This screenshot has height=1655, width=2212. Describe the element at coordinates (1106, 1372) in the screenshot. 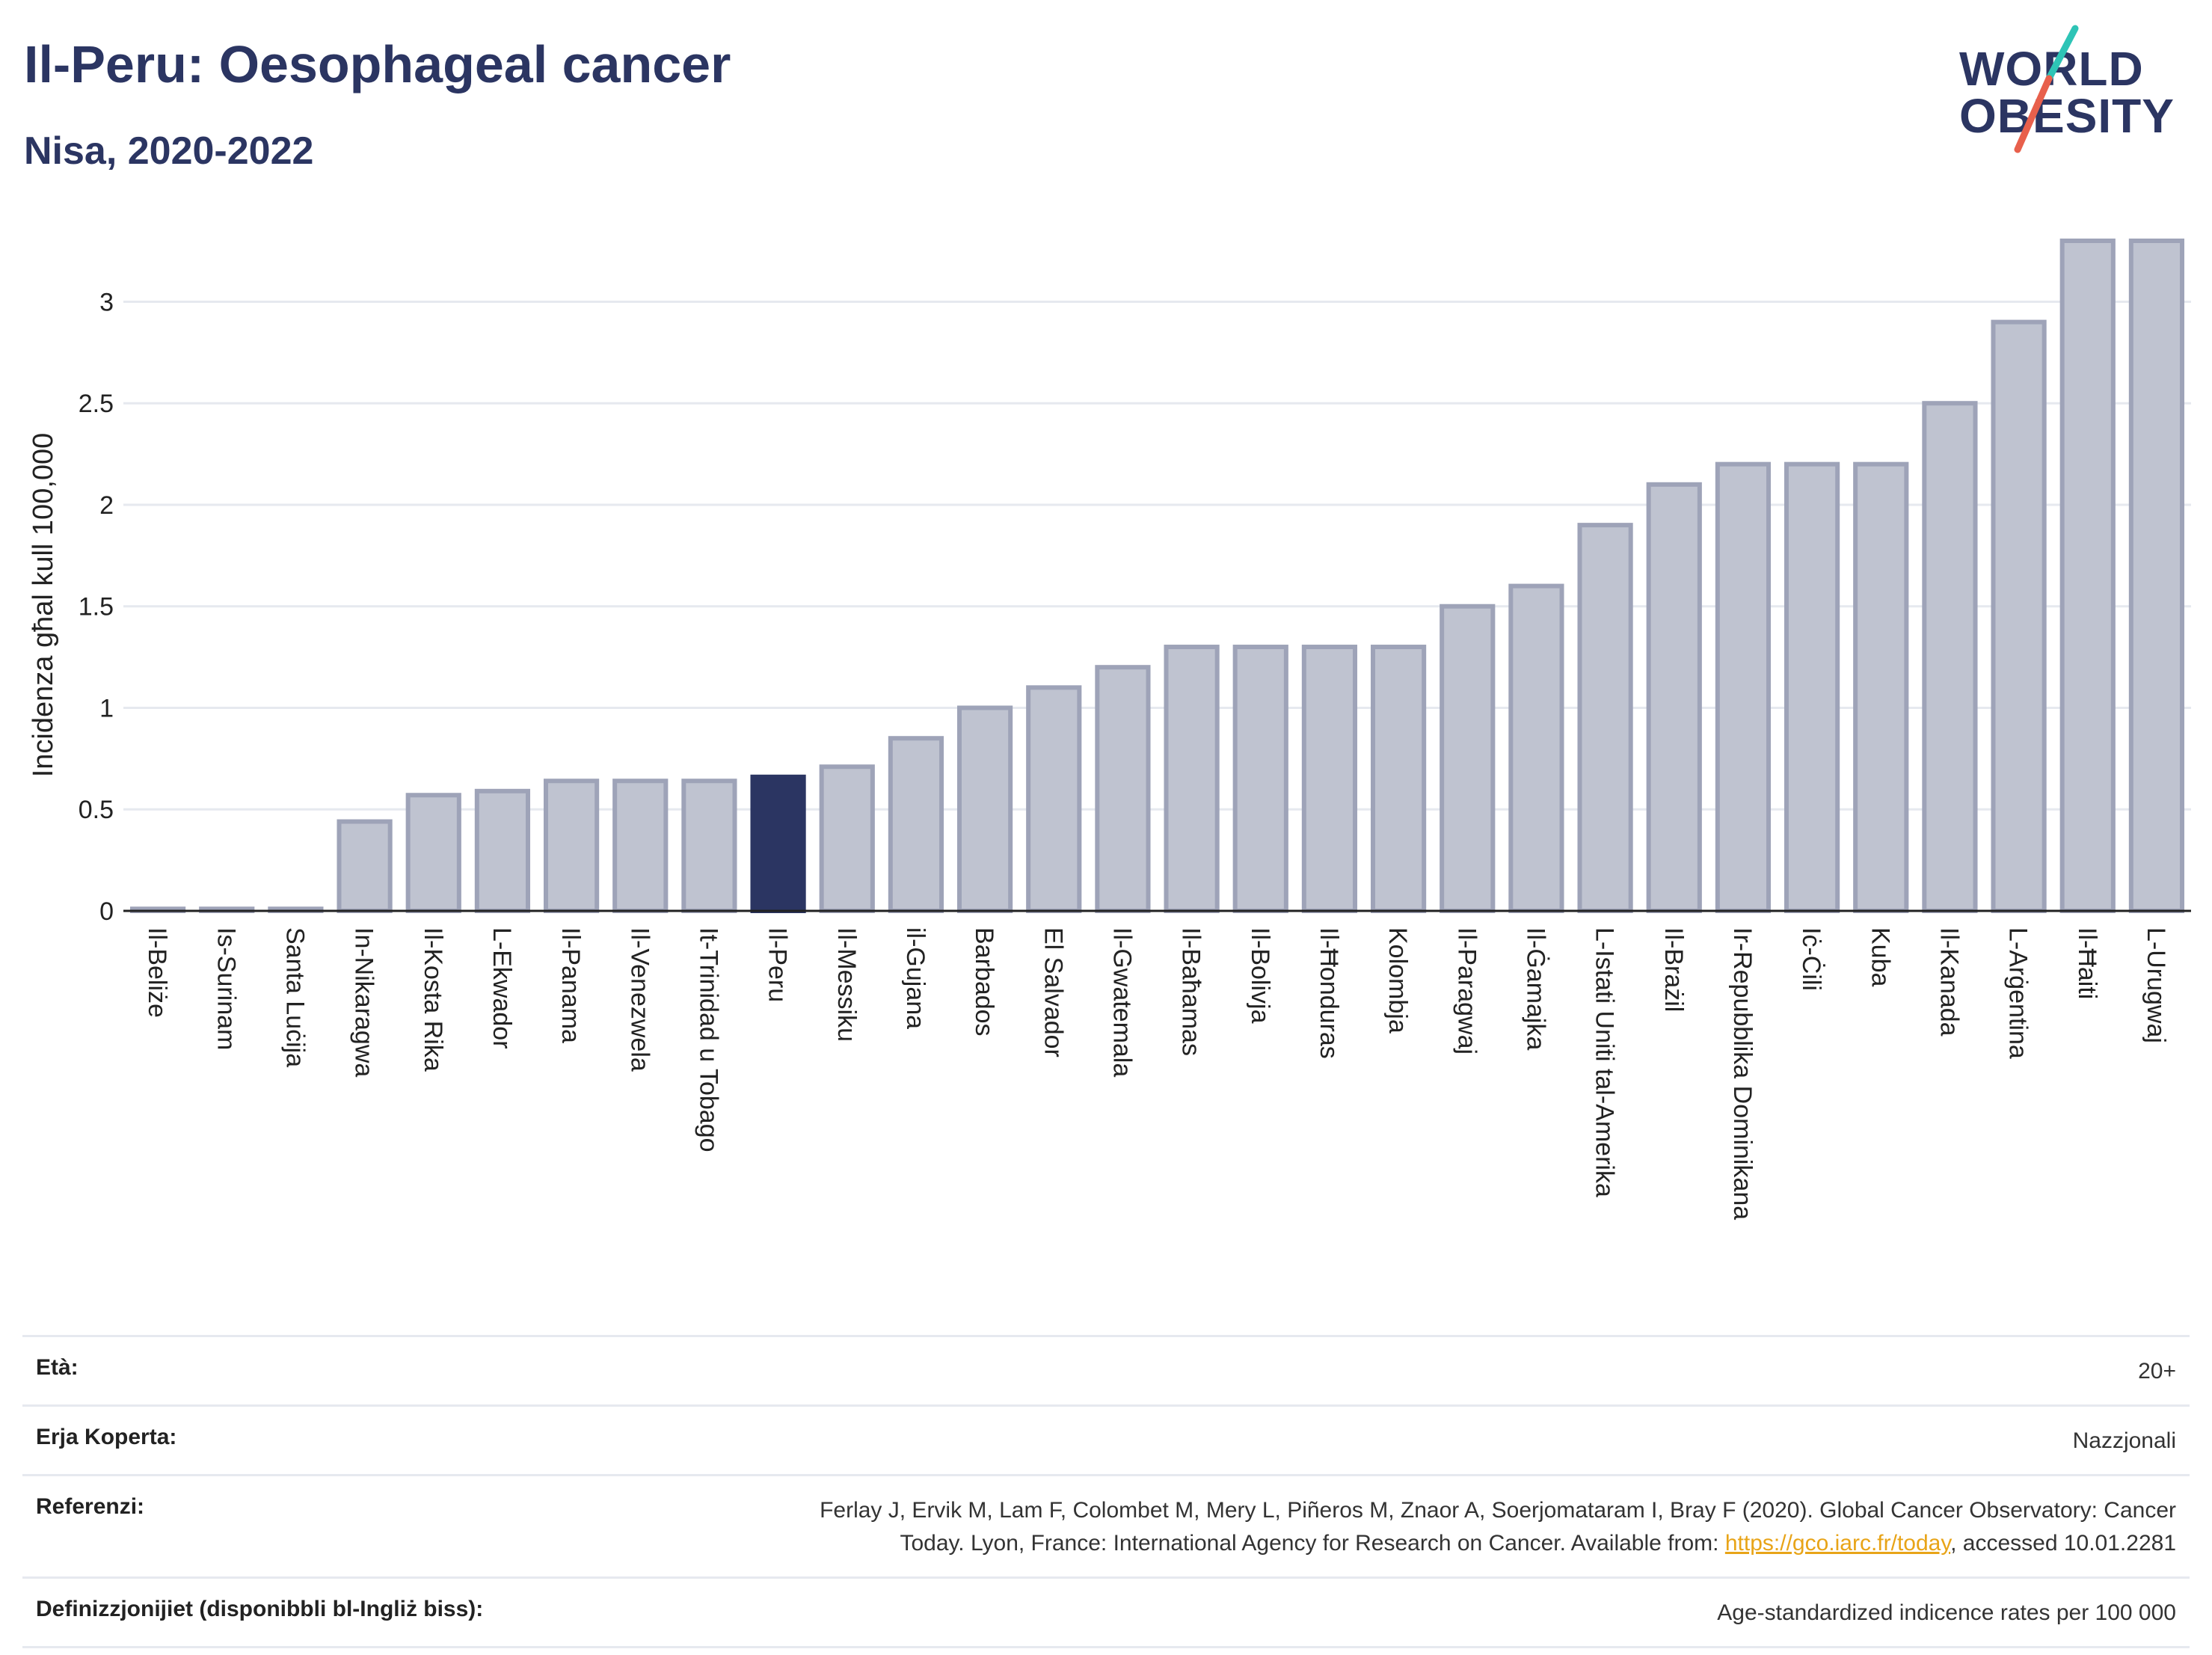

I see `detail-row-age: Età: 20+` at that location.